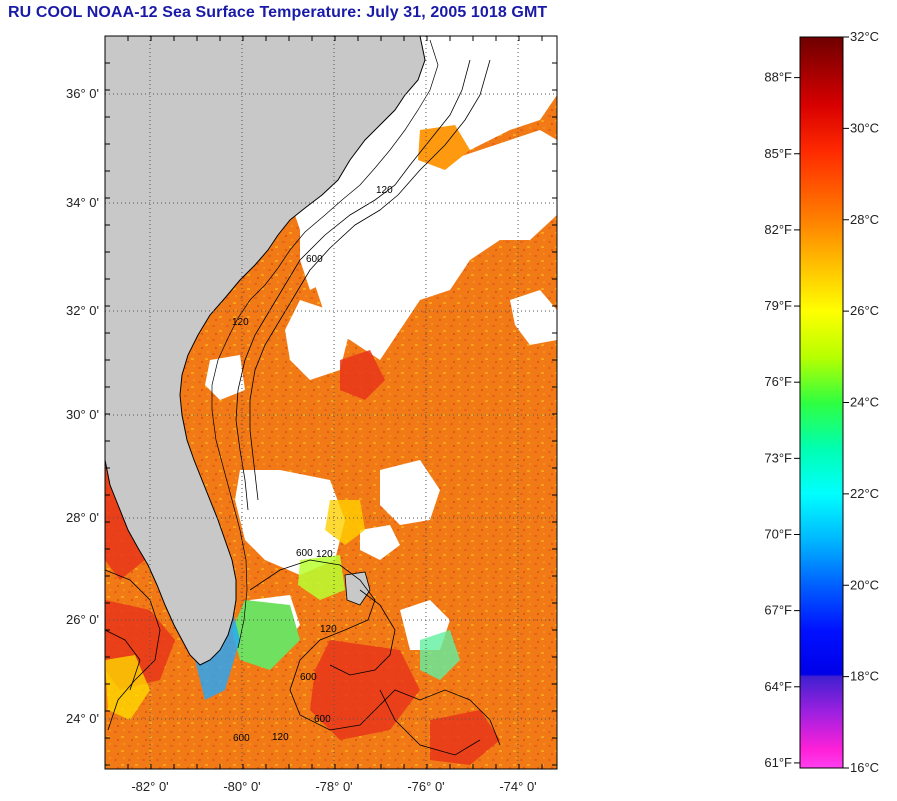 Image resolution: width=897 pixels, height=801 pixels. Describe the element at coordinates (778, 610) in the screenshot. I see `colorbar-label-fahrenheit: 67°F` at that location.